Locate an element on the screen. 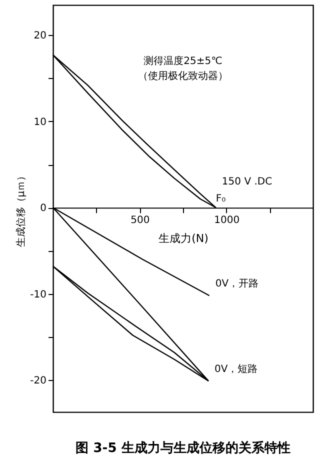  text: 图 3-5 生成力与生成位移的关系特性 is located at coordinates (183, 448).